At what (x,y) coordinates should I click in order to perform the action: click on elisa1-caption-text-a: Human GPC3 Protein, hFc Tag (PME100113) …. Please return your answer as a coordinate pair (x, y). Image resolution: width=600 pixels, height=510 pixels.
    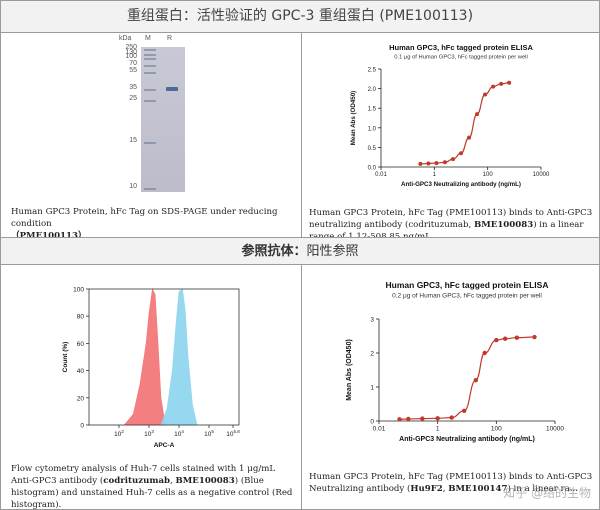
    Looking at the image, I should click on (451, 219).